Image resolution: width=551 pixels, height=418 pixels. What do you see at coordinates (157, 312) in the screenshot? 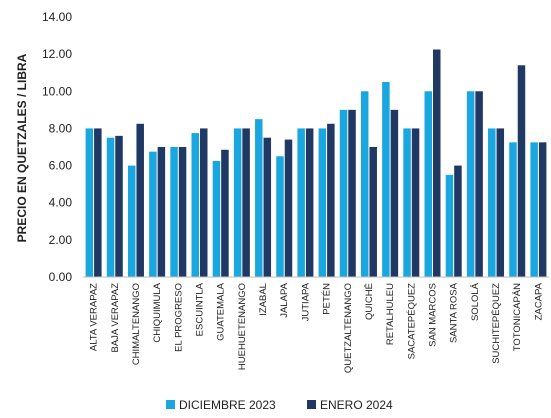
I see `category-label: CHIQUIMULA` at bounding box center [157, 312].